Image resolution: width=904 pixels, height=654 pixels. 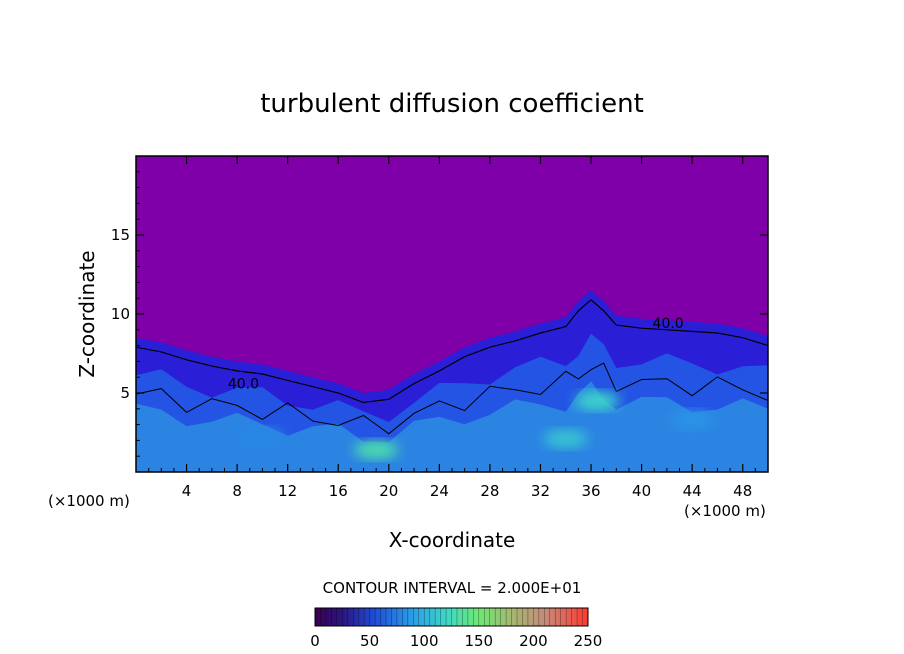 What do you see at coordinates (89, 501) in the screenshot?
I see `x-unit-left: (×1000 m)` at bounding box center [89, 501].